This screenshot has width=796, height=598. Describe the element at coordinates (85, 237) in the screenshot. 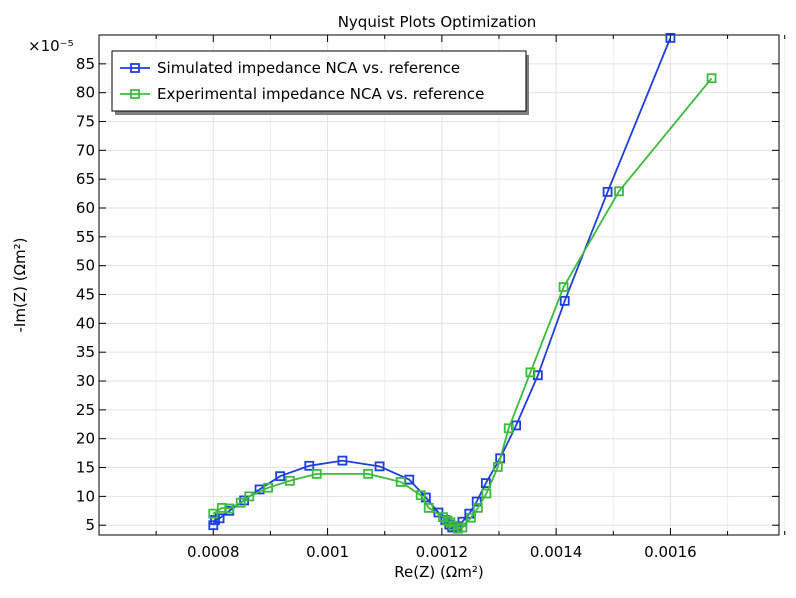

I see `y-tick-label: 55` at that location.